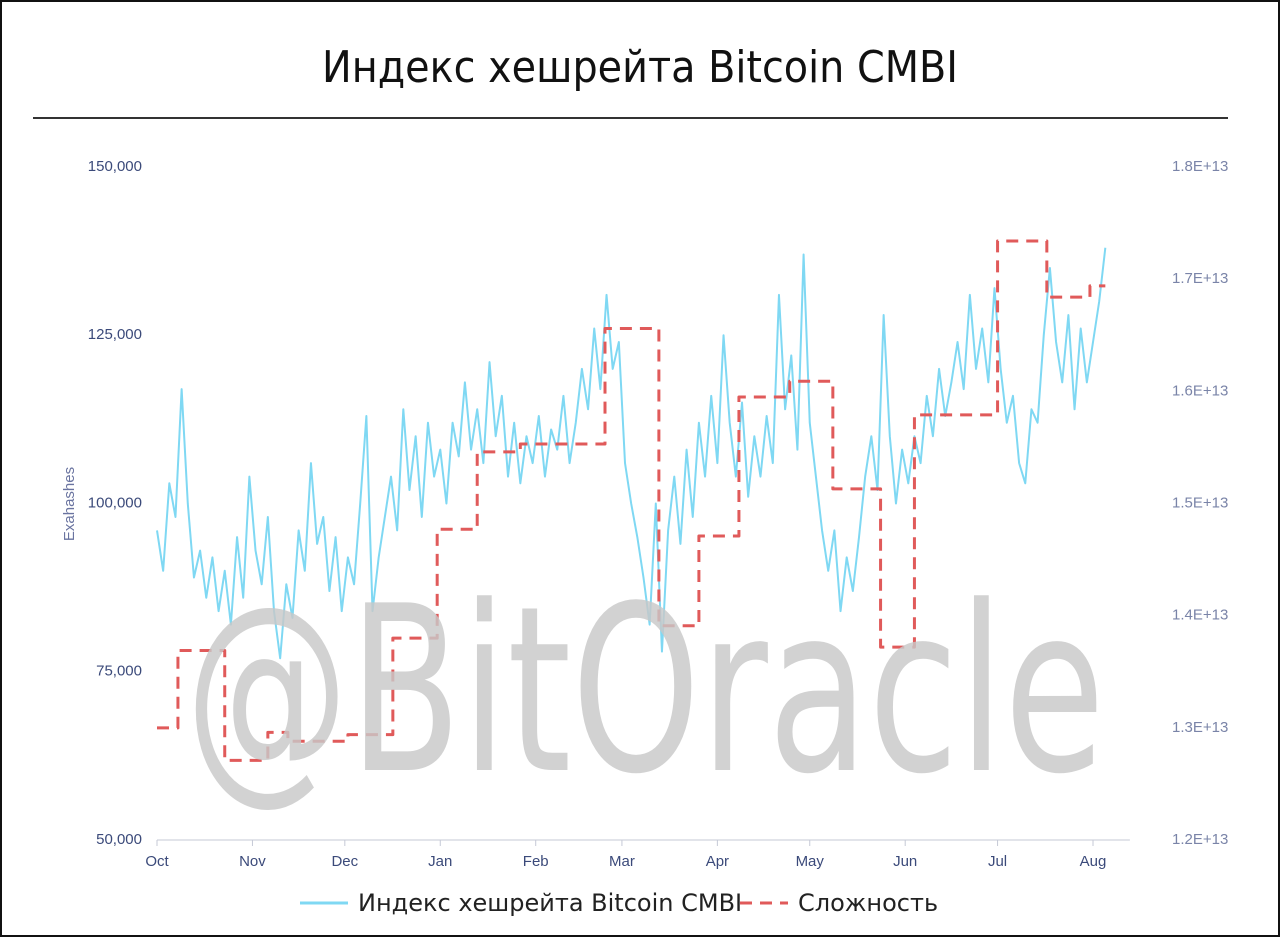  I want to click on y2-tick-label: 1.8E+13, so click(1200, 166).